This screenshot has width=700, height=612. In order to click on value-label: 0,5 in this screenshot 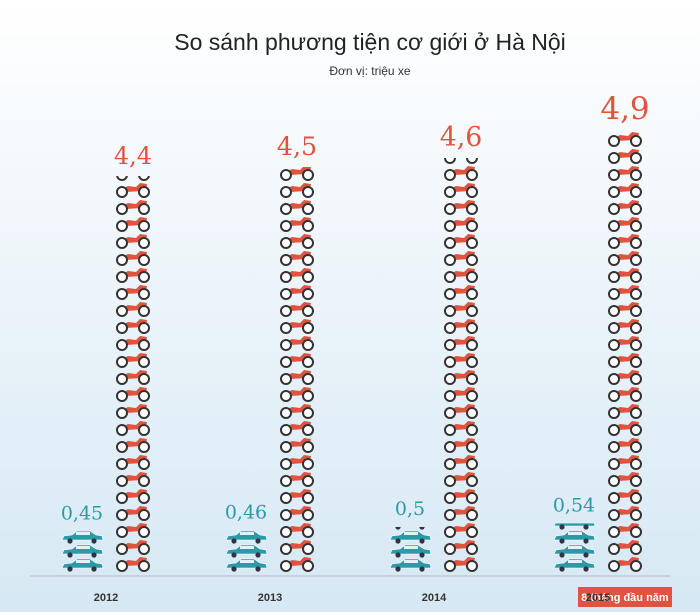, I will do `click(410, 509)`.